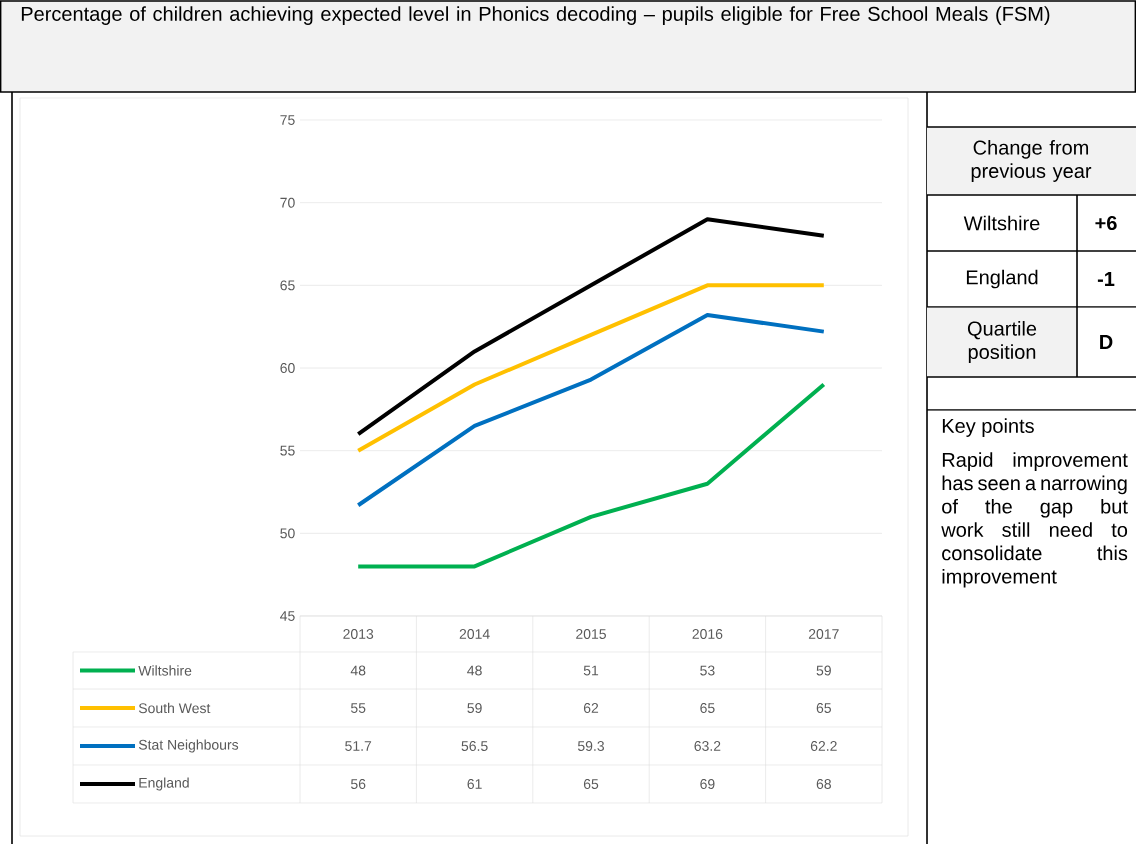 Image resolution: width=1136 pixels, height=844 pixels. What do you see at coordinates (358, 634) in the screenshot?
I see `x-tick-label: 2013` at bounding box center [358, 634].